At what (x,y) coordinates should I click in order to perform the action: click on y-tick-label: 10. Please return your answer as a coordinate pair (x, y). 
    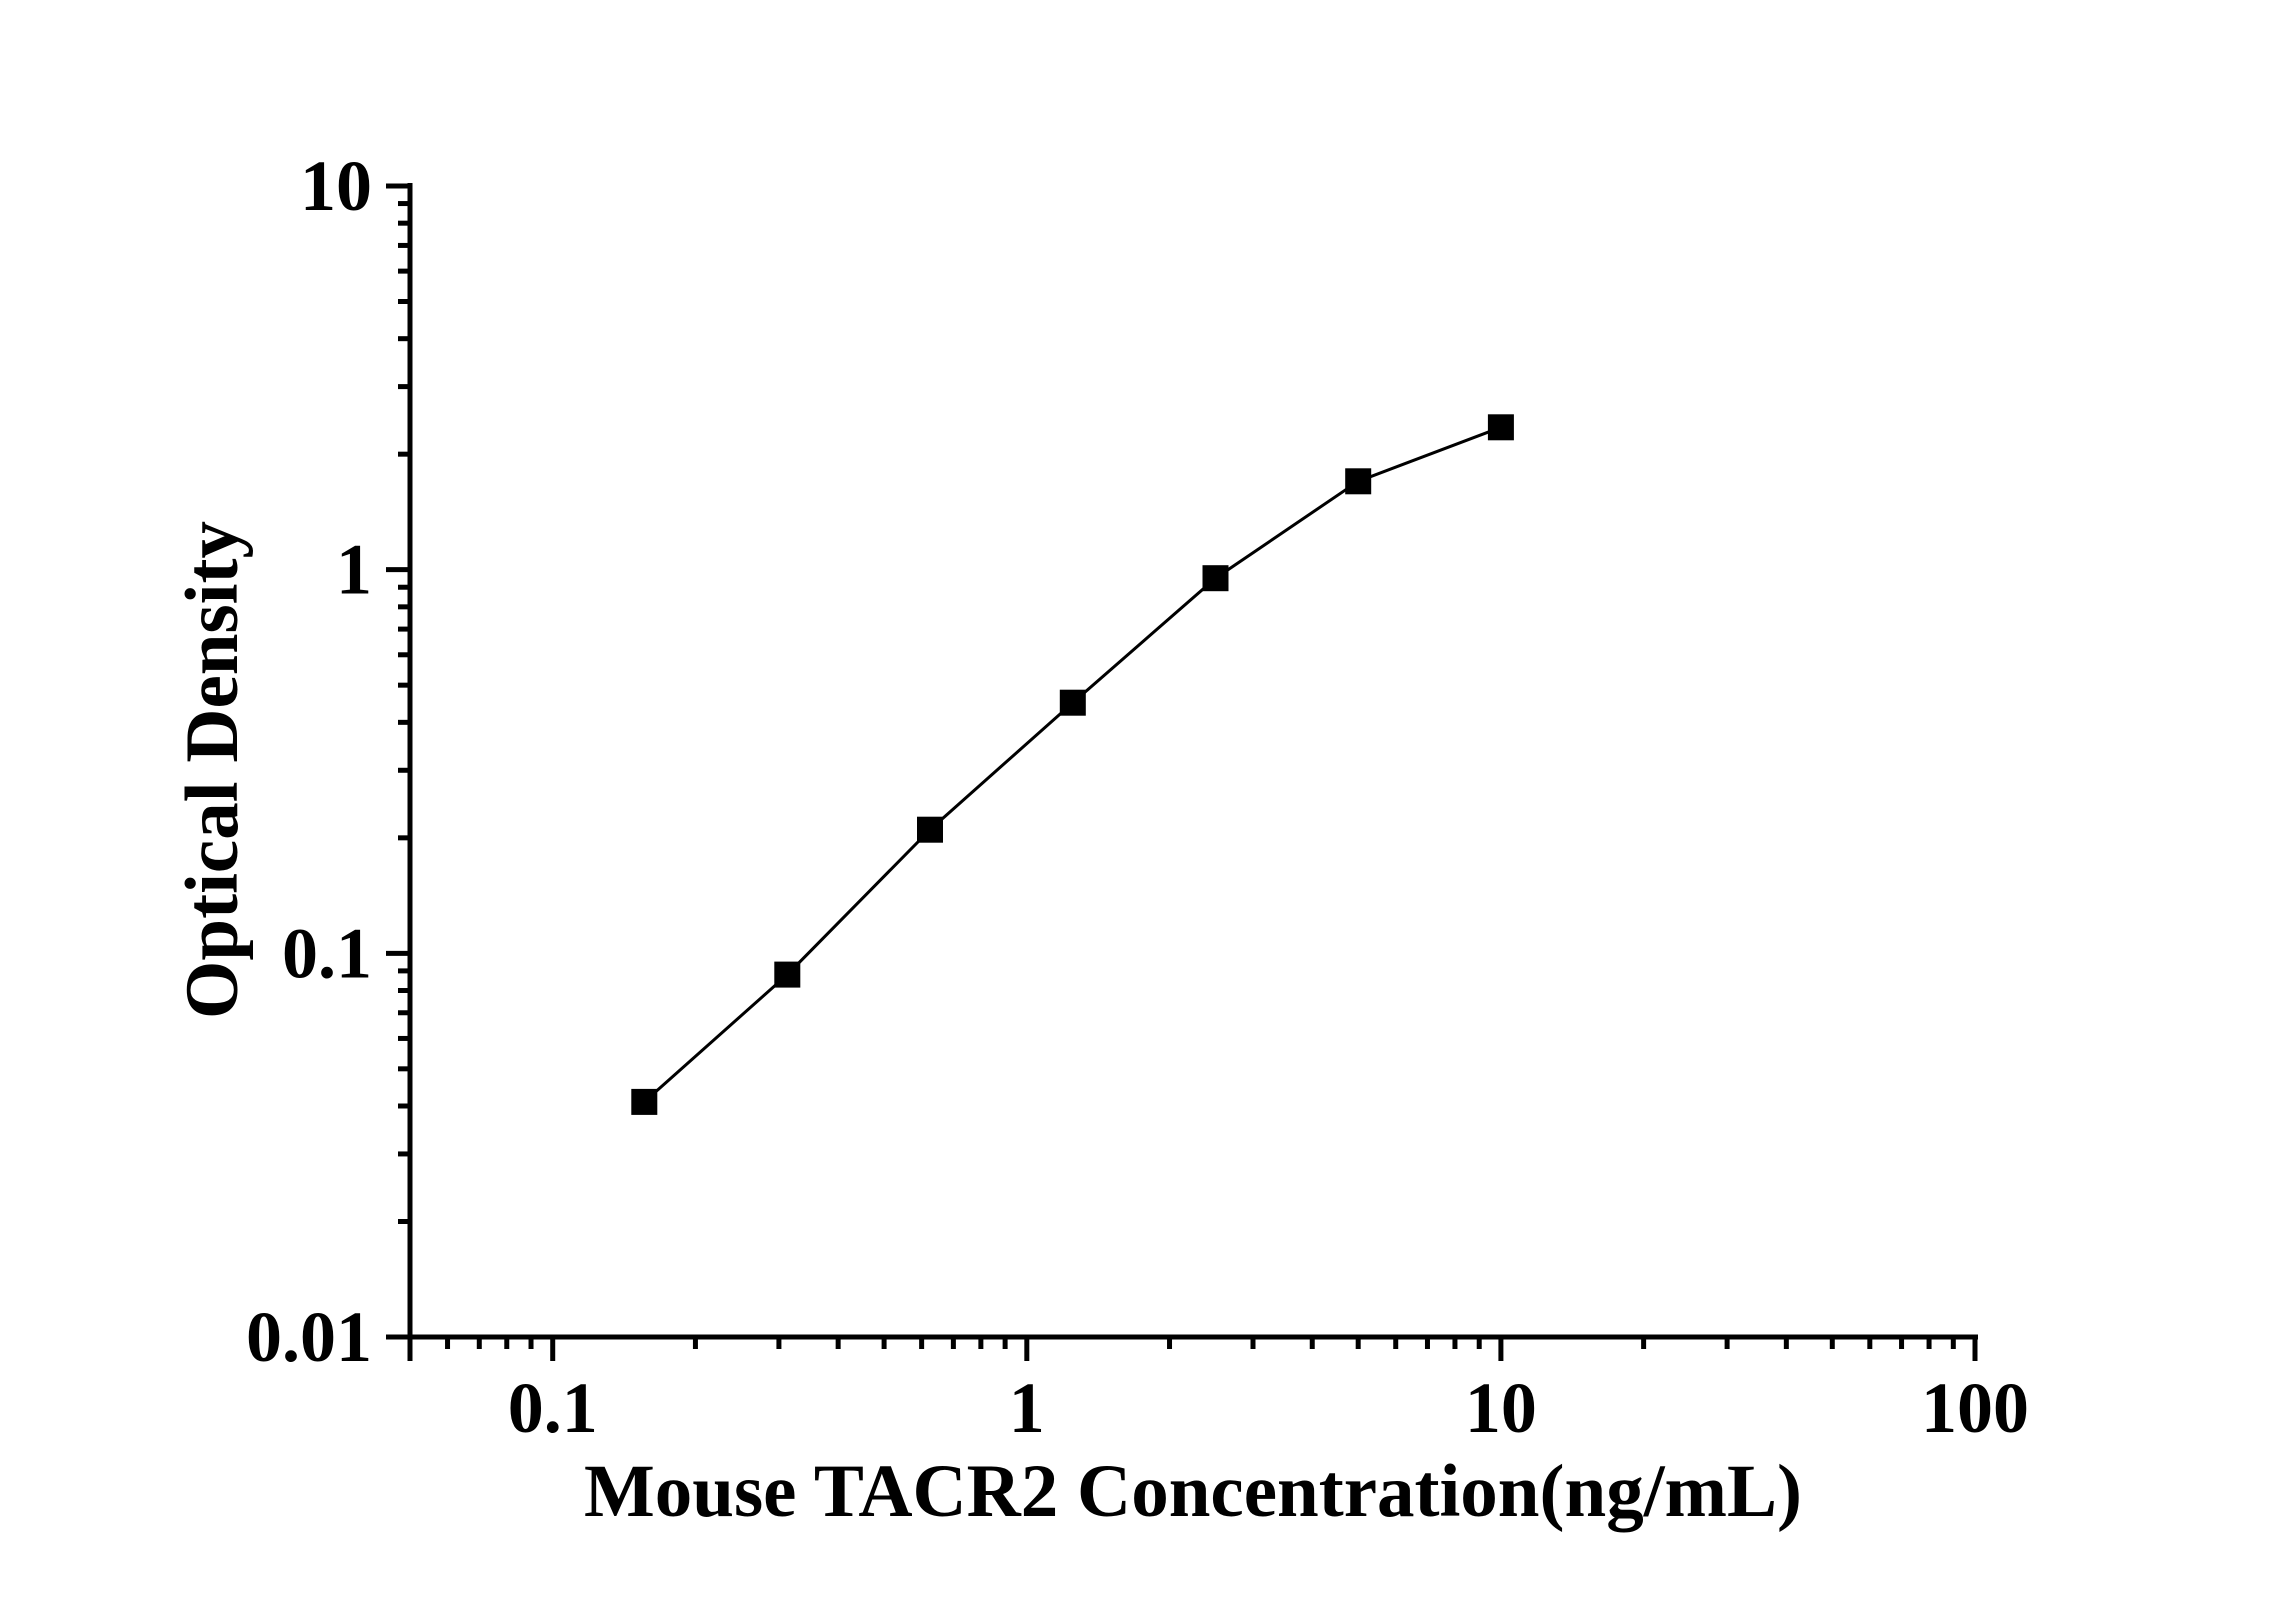
    Looking at the image, I should click on (336, 186).